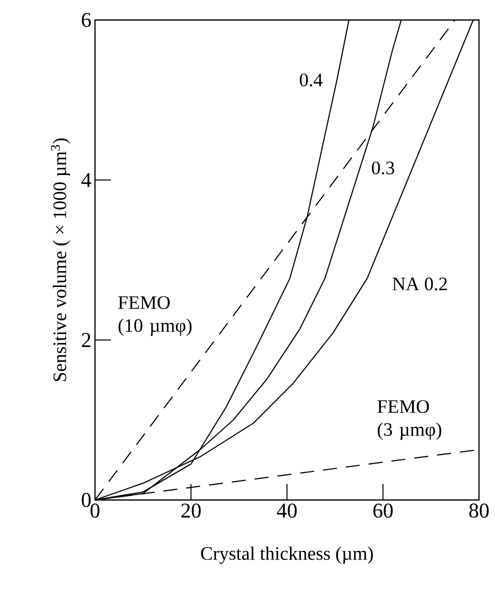 The image size is (495, 595). Describe the element at coordinates (86, 180) in the screenshot. I see `y-tick-label: 4` at that location.